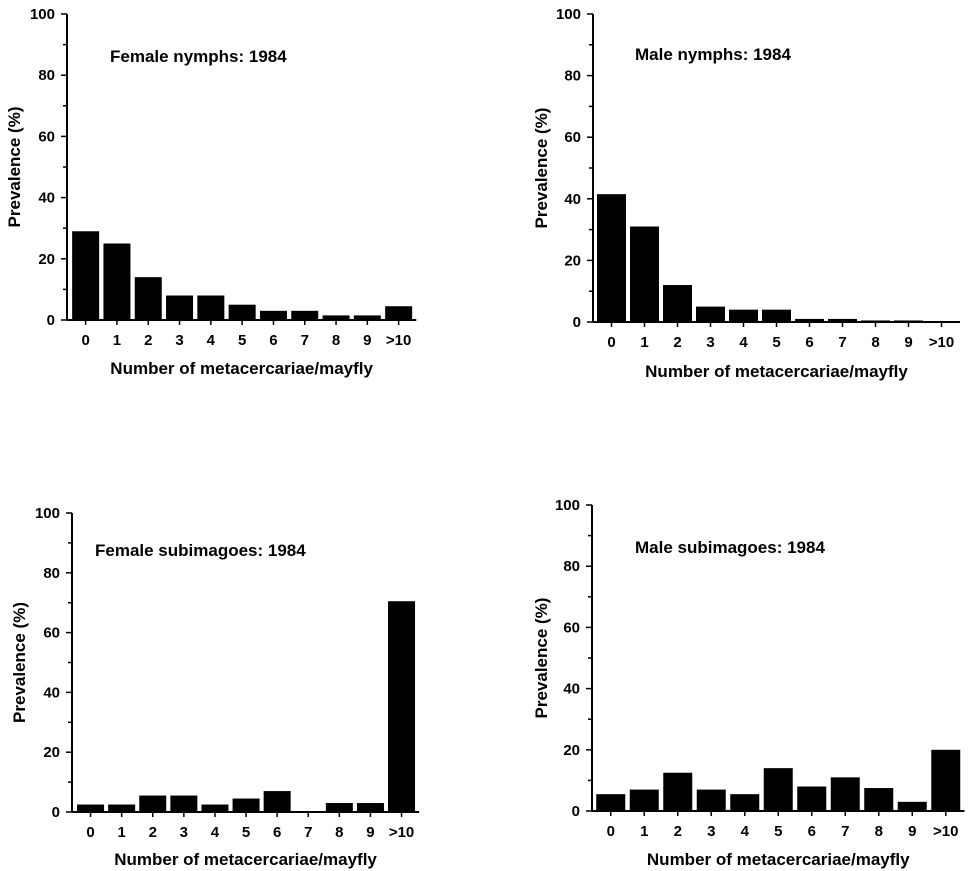 This screenshot has width=970, height=871. What do you see at coordinates (710, 342) in the screenshot?
I see `x-tick-label: 3` at bounding box center [710, 342].